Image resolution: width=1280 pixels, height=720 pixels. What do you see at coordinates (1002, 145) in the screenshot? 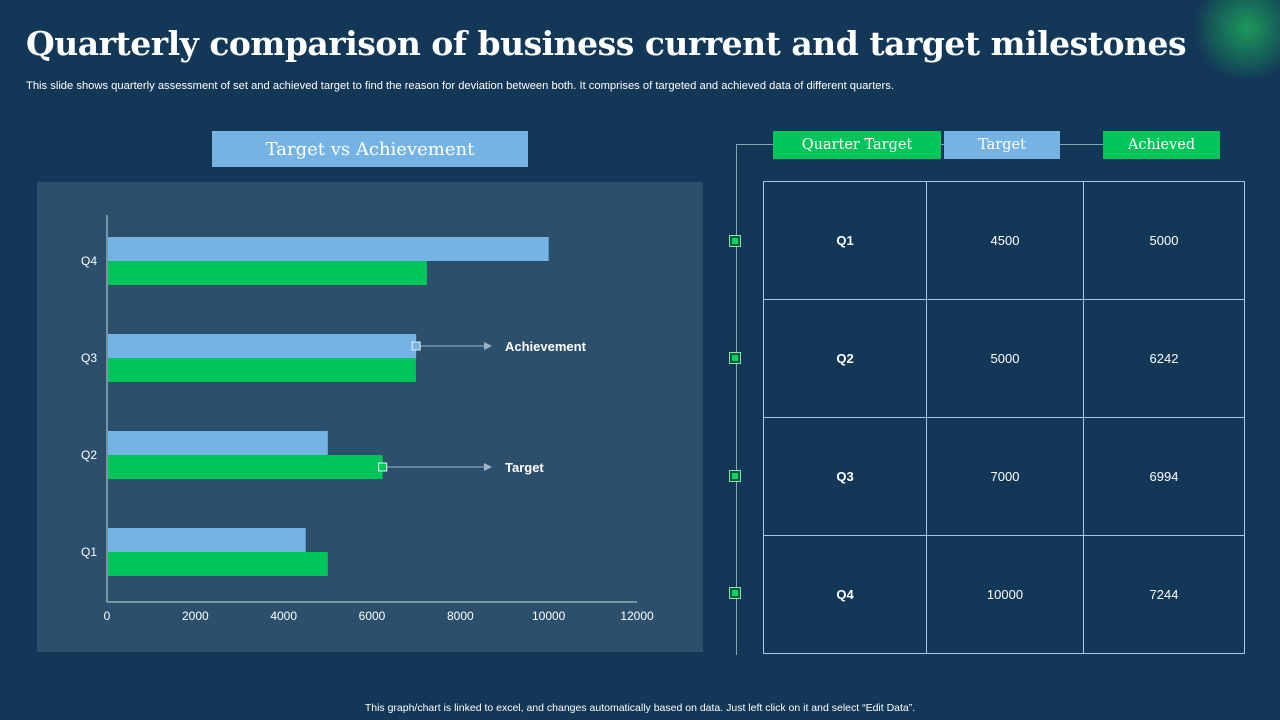
I see `header-target: Target` at bounding box center [1002, 145].